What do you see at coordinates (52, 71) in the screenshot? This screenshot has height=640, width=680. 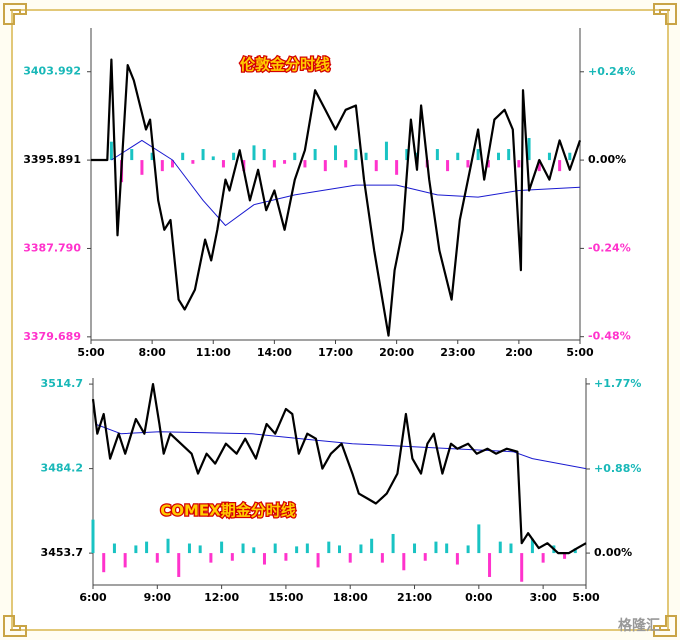 I see `y-tick-label: 3403.992` at bounding box center [52, 71].